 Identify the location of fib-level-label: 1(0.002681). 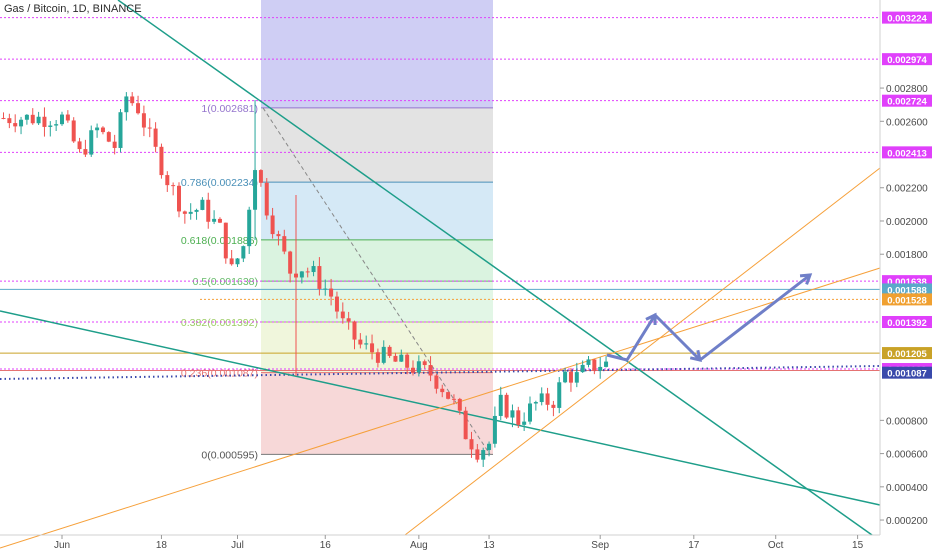
(229, 109).